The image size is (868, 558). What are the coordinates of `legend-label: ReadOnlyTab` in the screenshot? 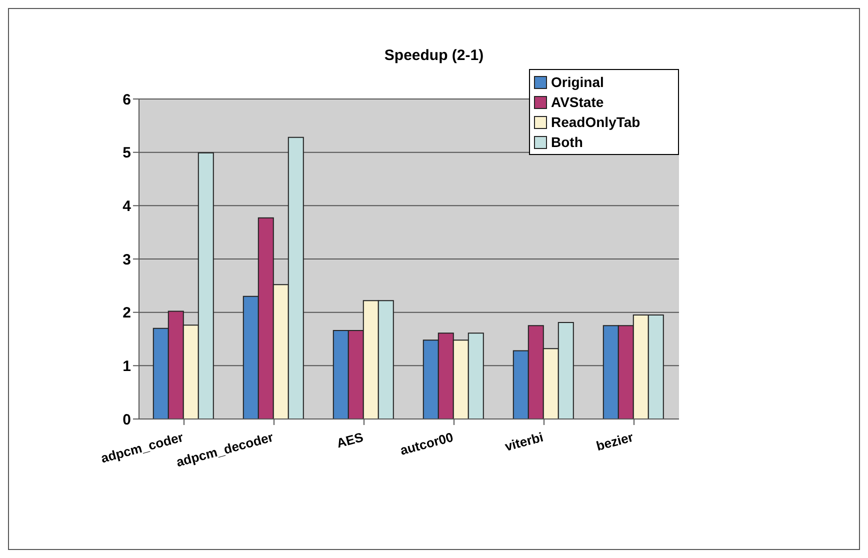 It's located at (595, 122).